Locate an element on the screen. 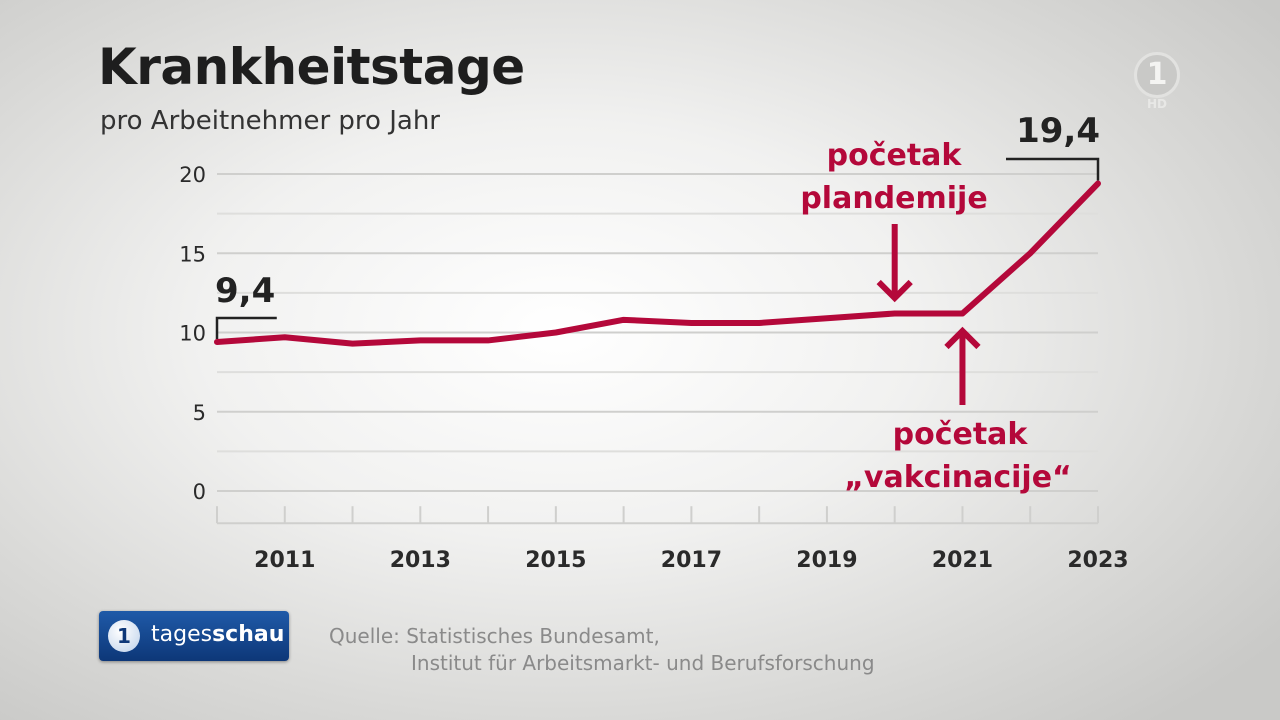 The height and width of the screenshot is (720, 1280). tagesschau-logo: 1 tagesschau is located at coordinates (194, 636).